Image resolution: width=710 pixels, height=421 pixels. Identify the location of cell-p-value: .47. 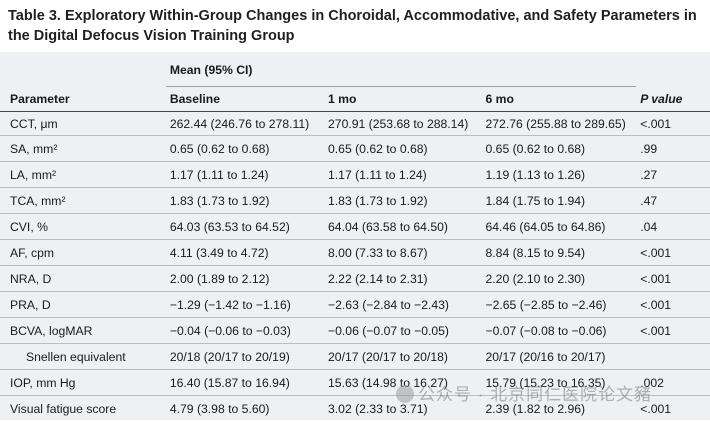
(673, 201).